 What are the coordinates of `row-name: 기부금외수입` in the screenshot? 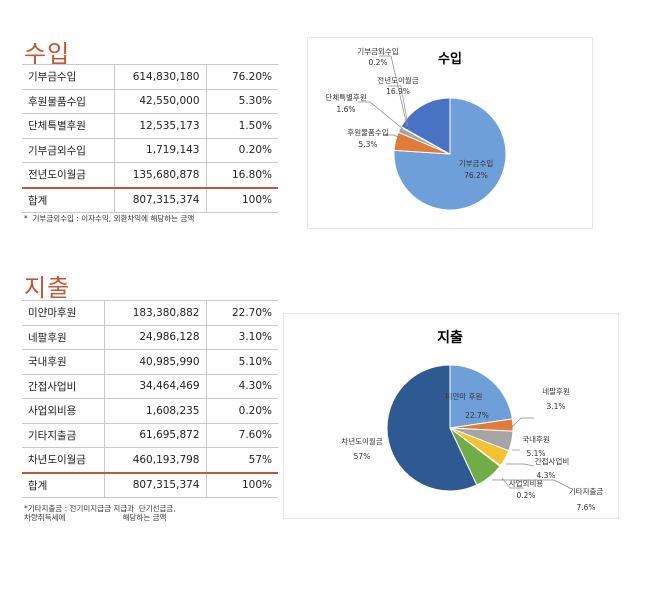 It's located at (68, 150).